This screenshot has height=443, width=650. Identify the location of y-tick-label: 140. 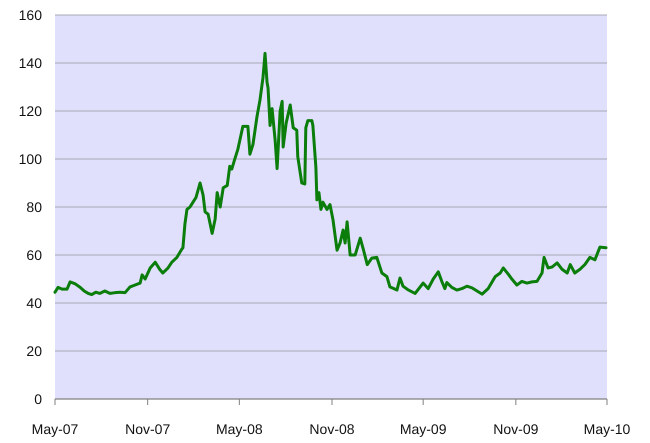
(30, 63).